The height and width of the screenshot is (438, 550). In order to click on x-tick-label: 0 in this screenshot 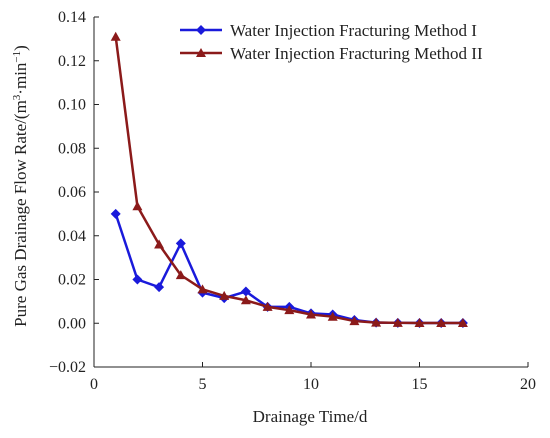, I will do `click(94, 384)`.